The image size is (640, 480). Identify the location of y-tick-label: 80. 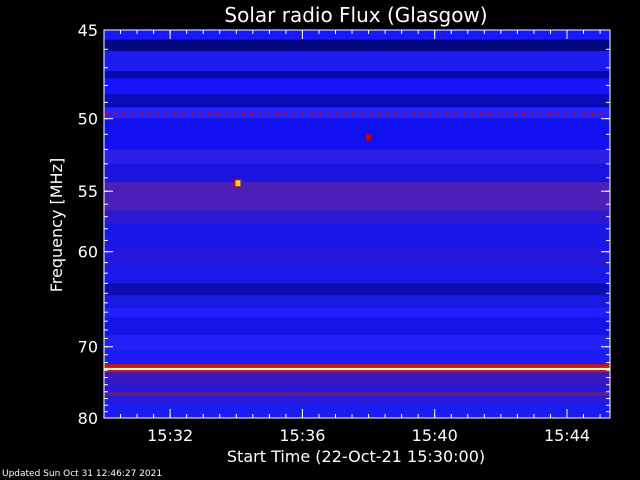
(88, 418).